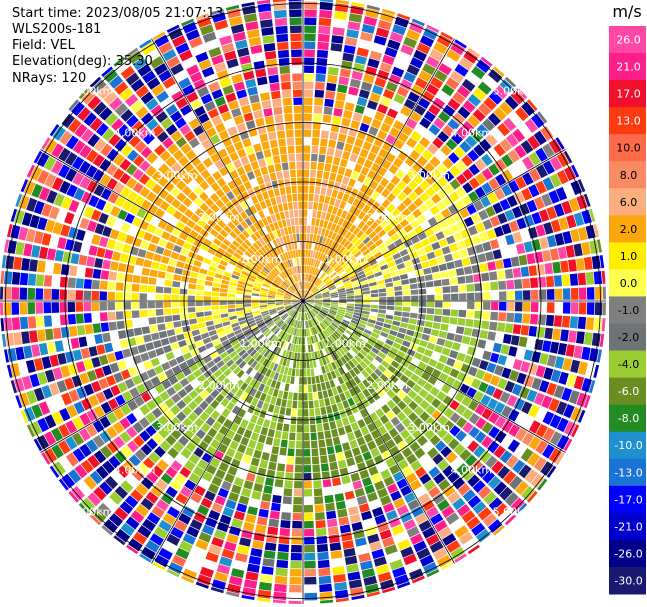 This screenshot has height=607, width=647. What do you see at coordinates (628, 553) in the screenshot?
I see `colorbar-tick-label: -26.0` at bounding box center [628, 553].